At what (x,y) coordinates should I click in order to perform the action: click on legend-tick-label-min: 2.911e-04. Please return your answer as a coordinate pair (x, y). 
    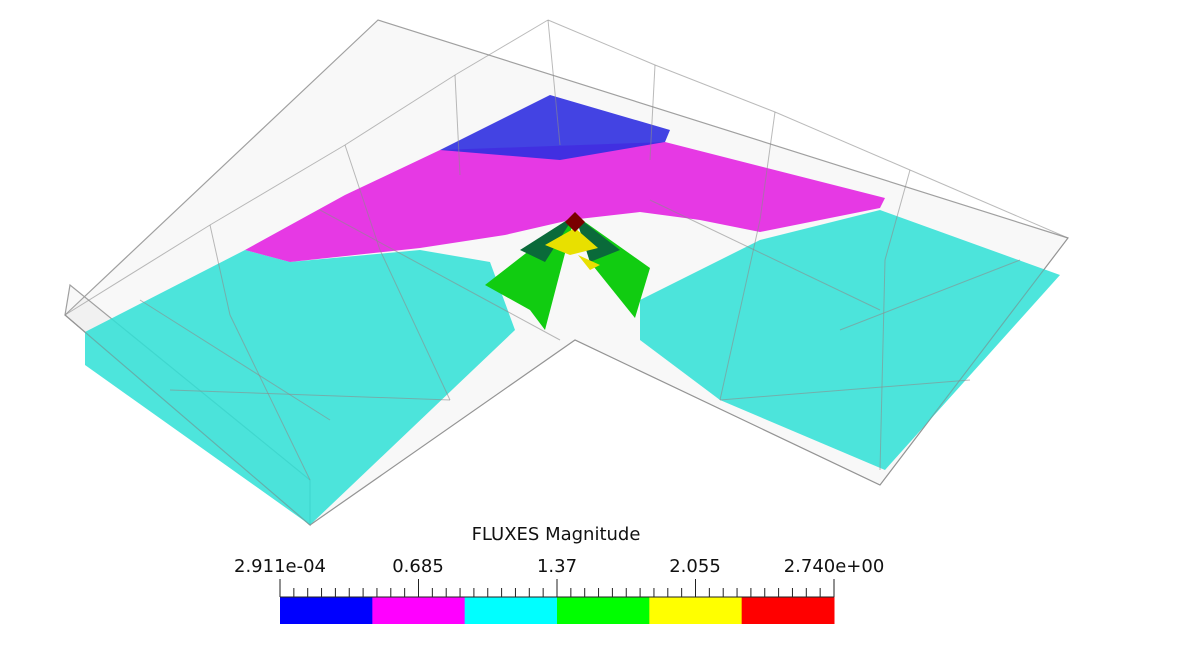
    Looking at the image, I should click on (280, 566).